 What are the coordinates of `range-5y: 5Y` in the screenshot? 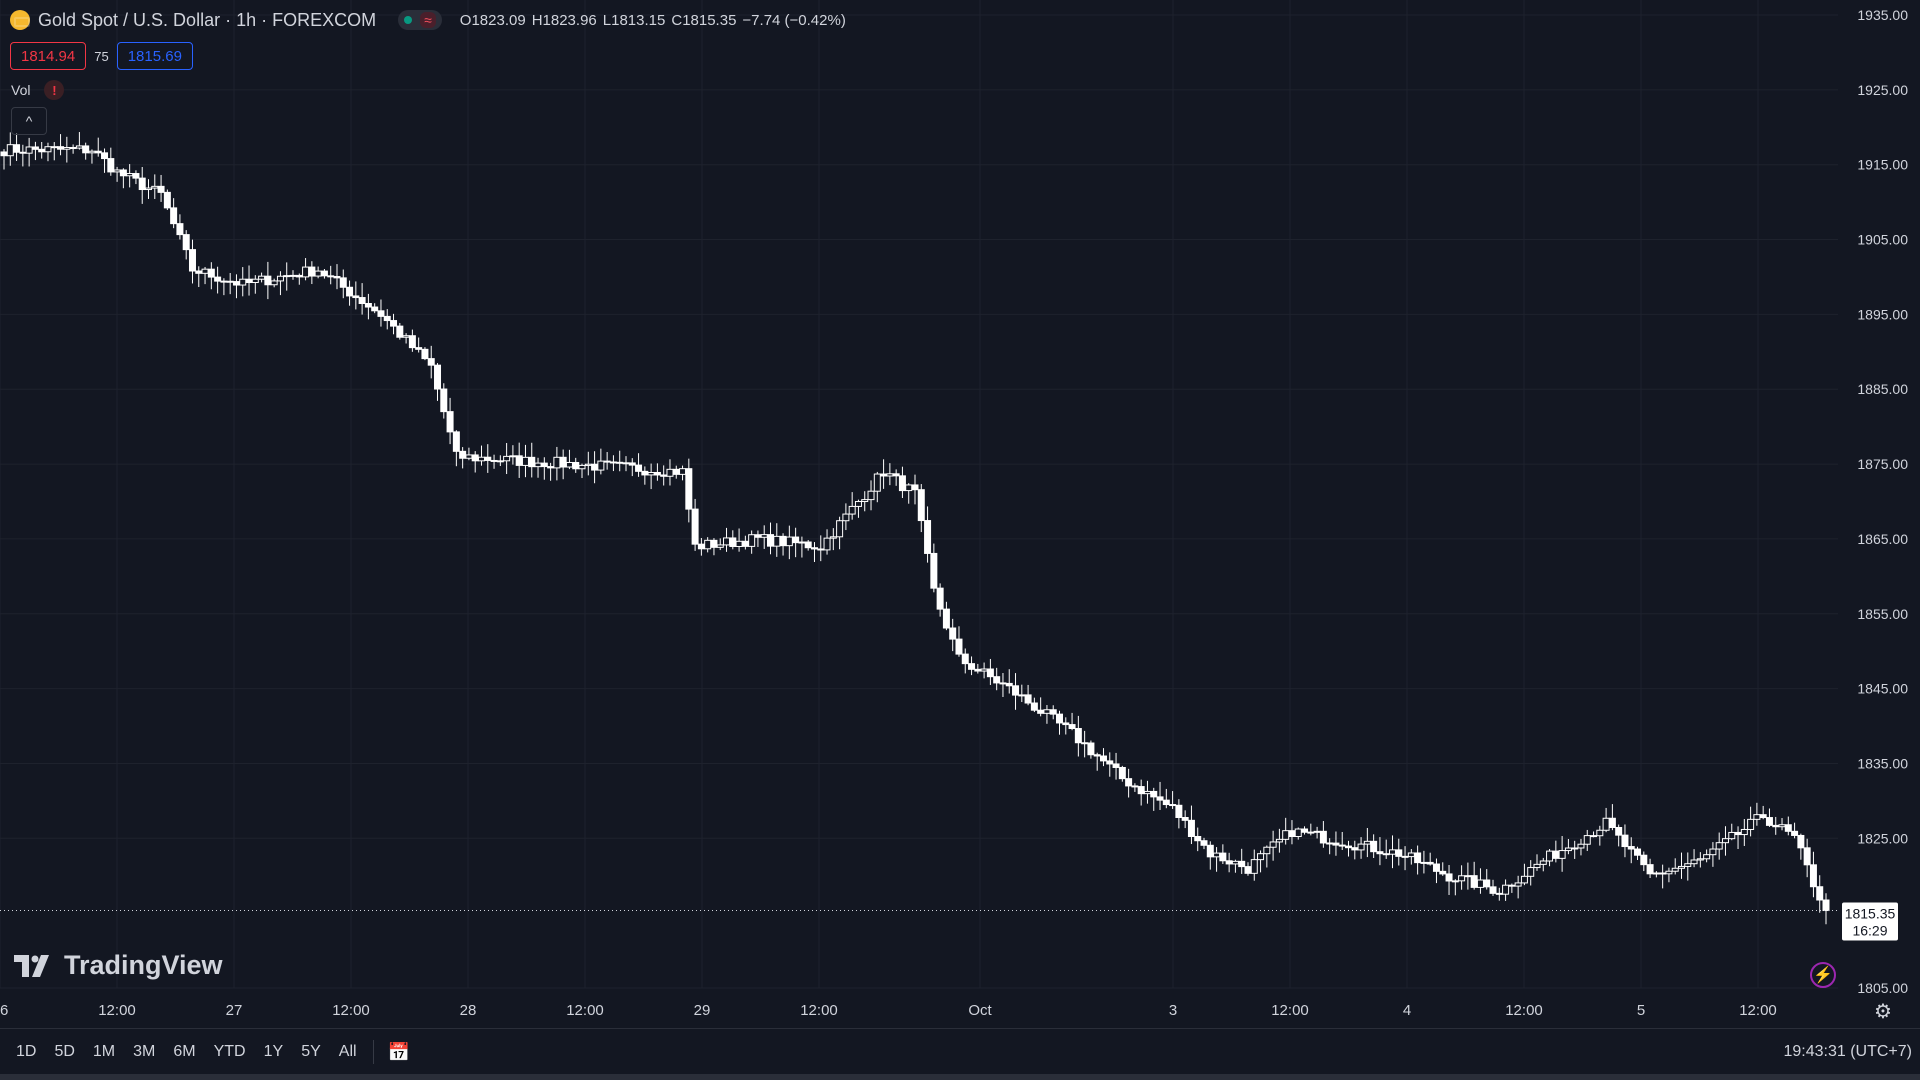 It's located at (311, 1051).